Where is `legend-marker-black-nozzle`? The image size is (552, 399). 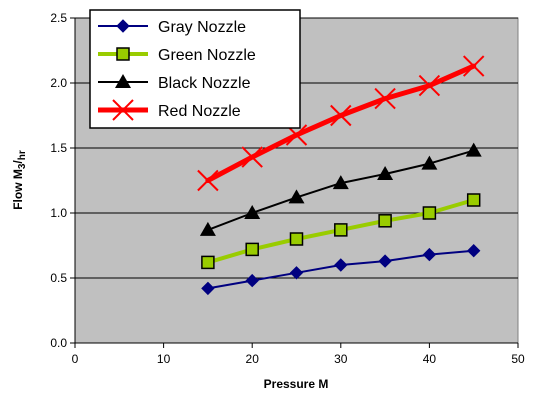
legend-marker-black-nozzle is located at coordinates (123, 81).